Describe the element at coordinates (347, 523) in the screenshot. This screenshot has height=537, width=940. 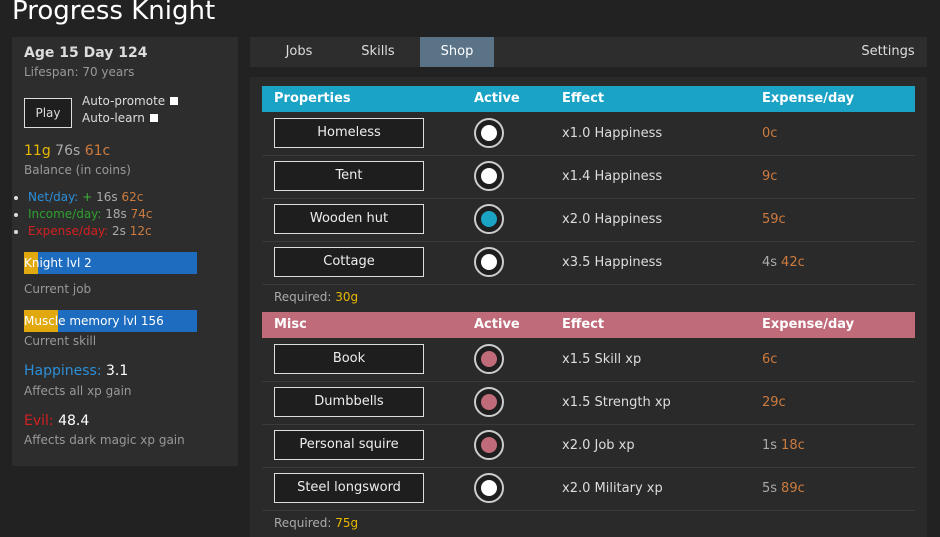
I see `required-value: 75g` at that location.